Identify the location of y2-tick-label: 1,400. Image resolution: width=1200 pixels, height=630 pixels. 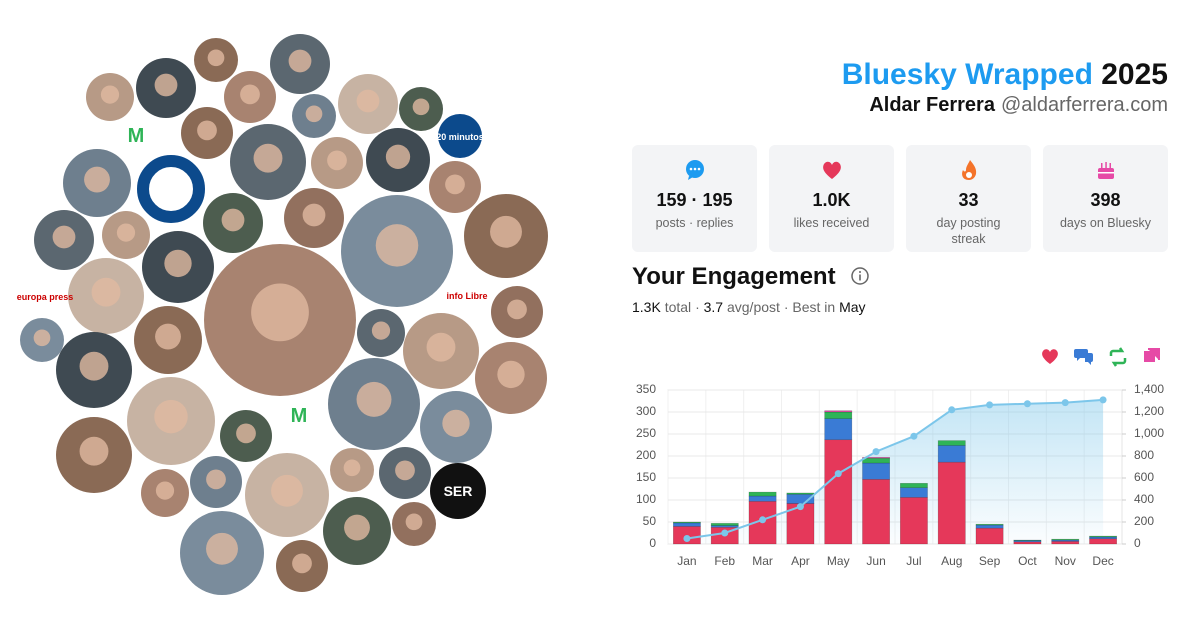
(1149, 389).